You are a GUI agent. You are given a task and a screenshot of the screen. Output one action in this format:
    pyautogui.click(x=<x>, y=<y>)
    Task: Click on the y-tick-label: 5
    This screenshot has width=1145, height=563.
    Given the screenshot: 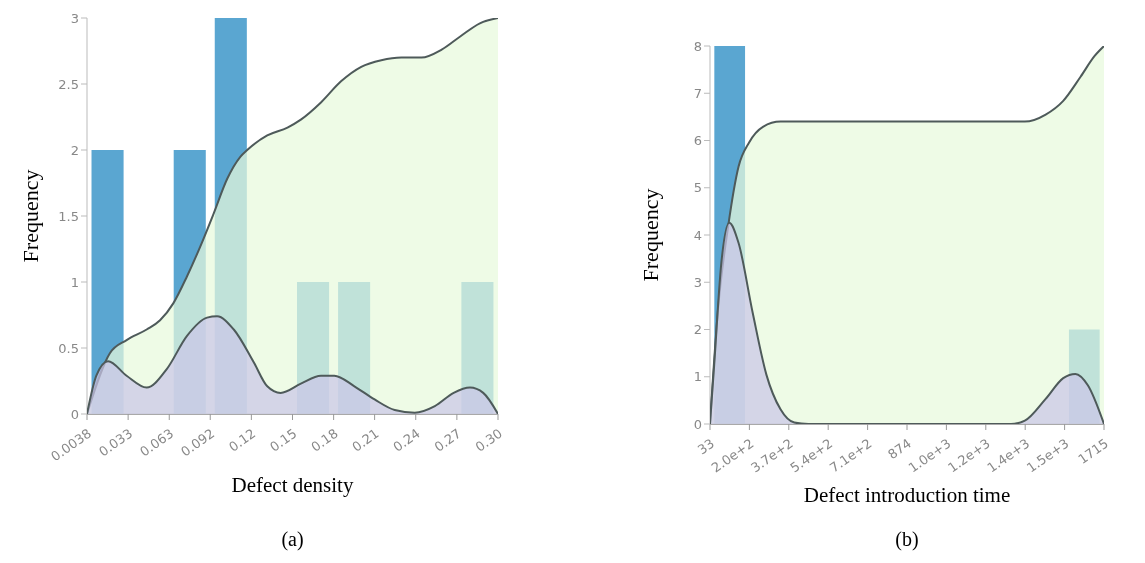 What is the action you would take?
    pyautogui.click(x=697, y=188)
    